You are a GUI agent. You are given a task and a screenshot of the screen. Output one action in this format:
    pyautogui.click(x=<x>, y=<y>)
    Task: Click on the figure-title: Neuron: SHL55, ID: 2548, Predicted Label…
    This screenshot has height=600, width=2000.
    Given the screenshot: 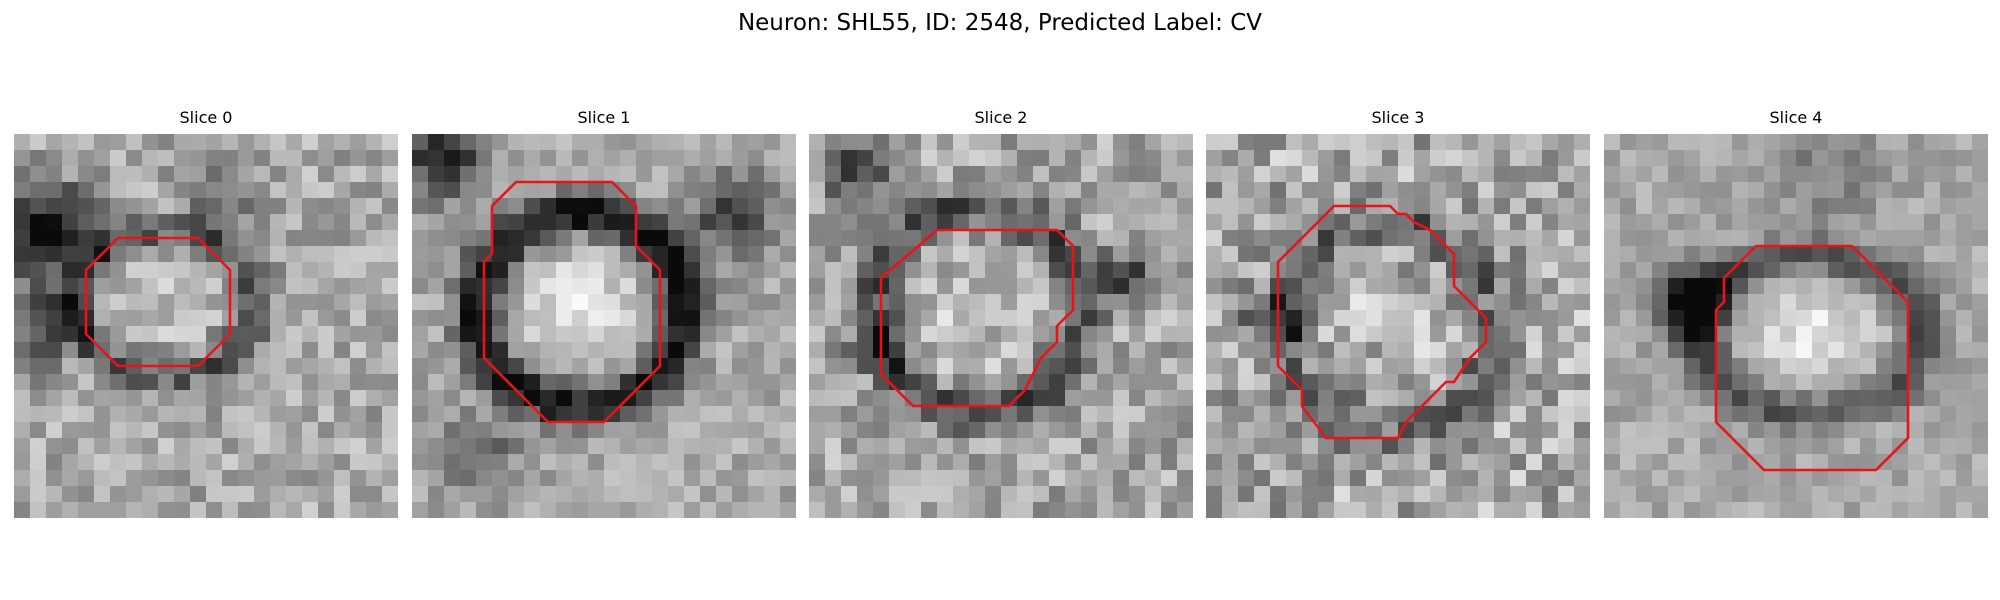 What is the action you would take?
    pyautogui.click(x=1000, y=23)
    